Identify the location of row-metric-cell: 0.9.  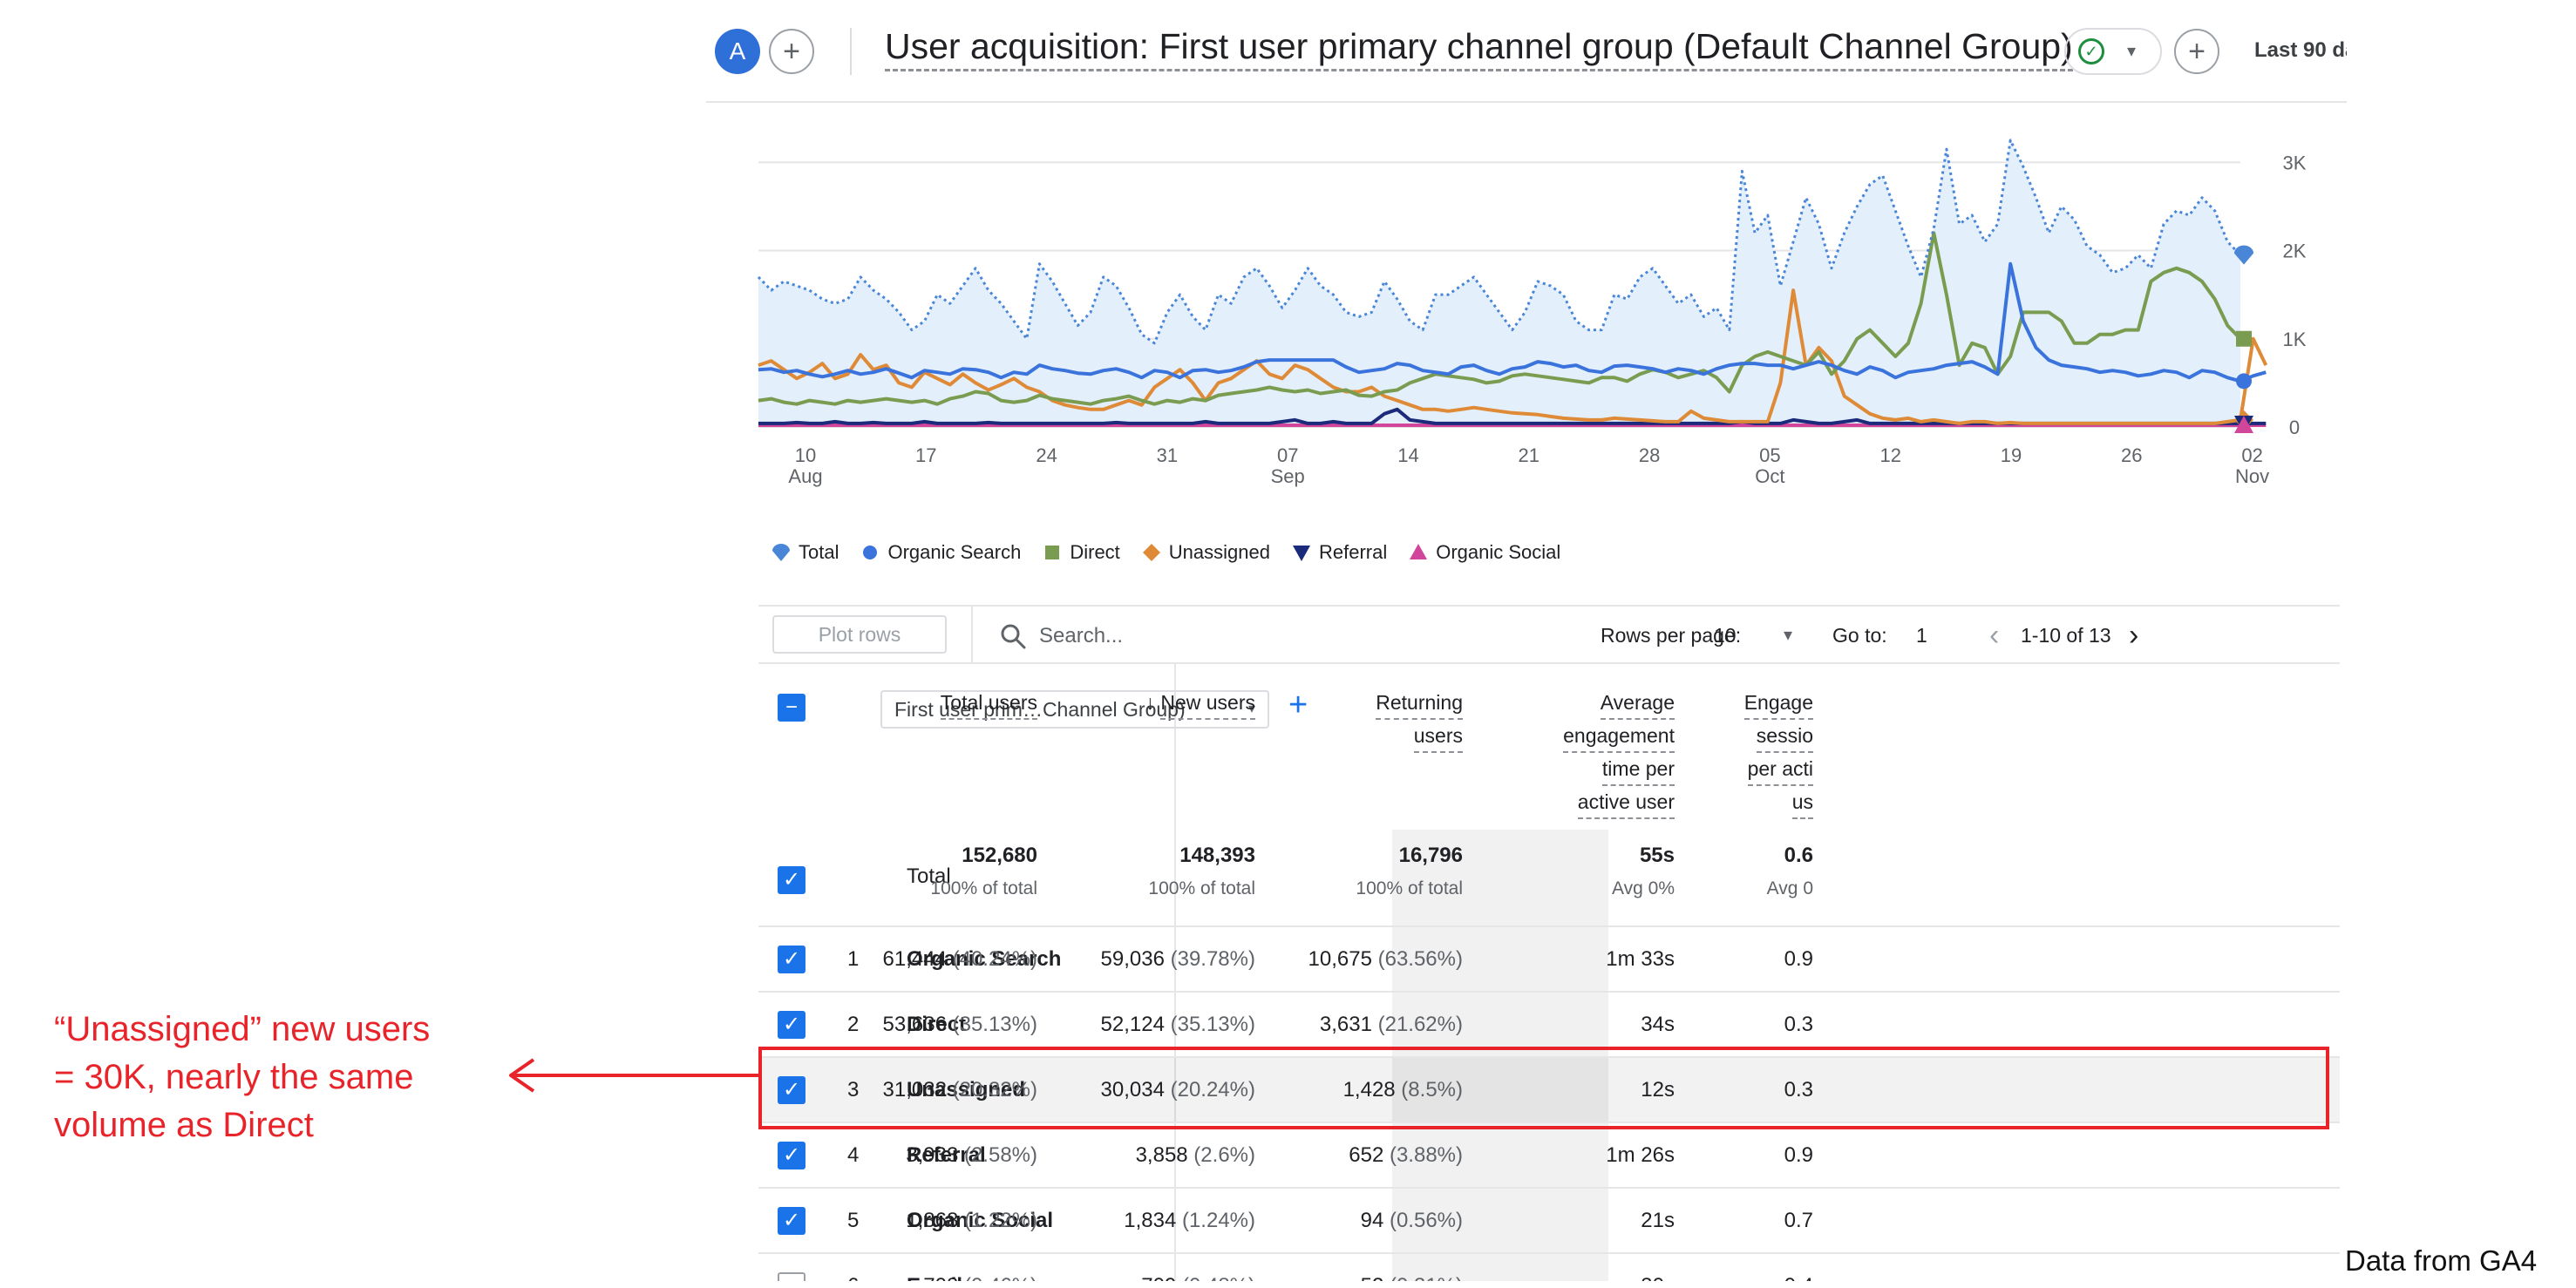
(1799, 959).